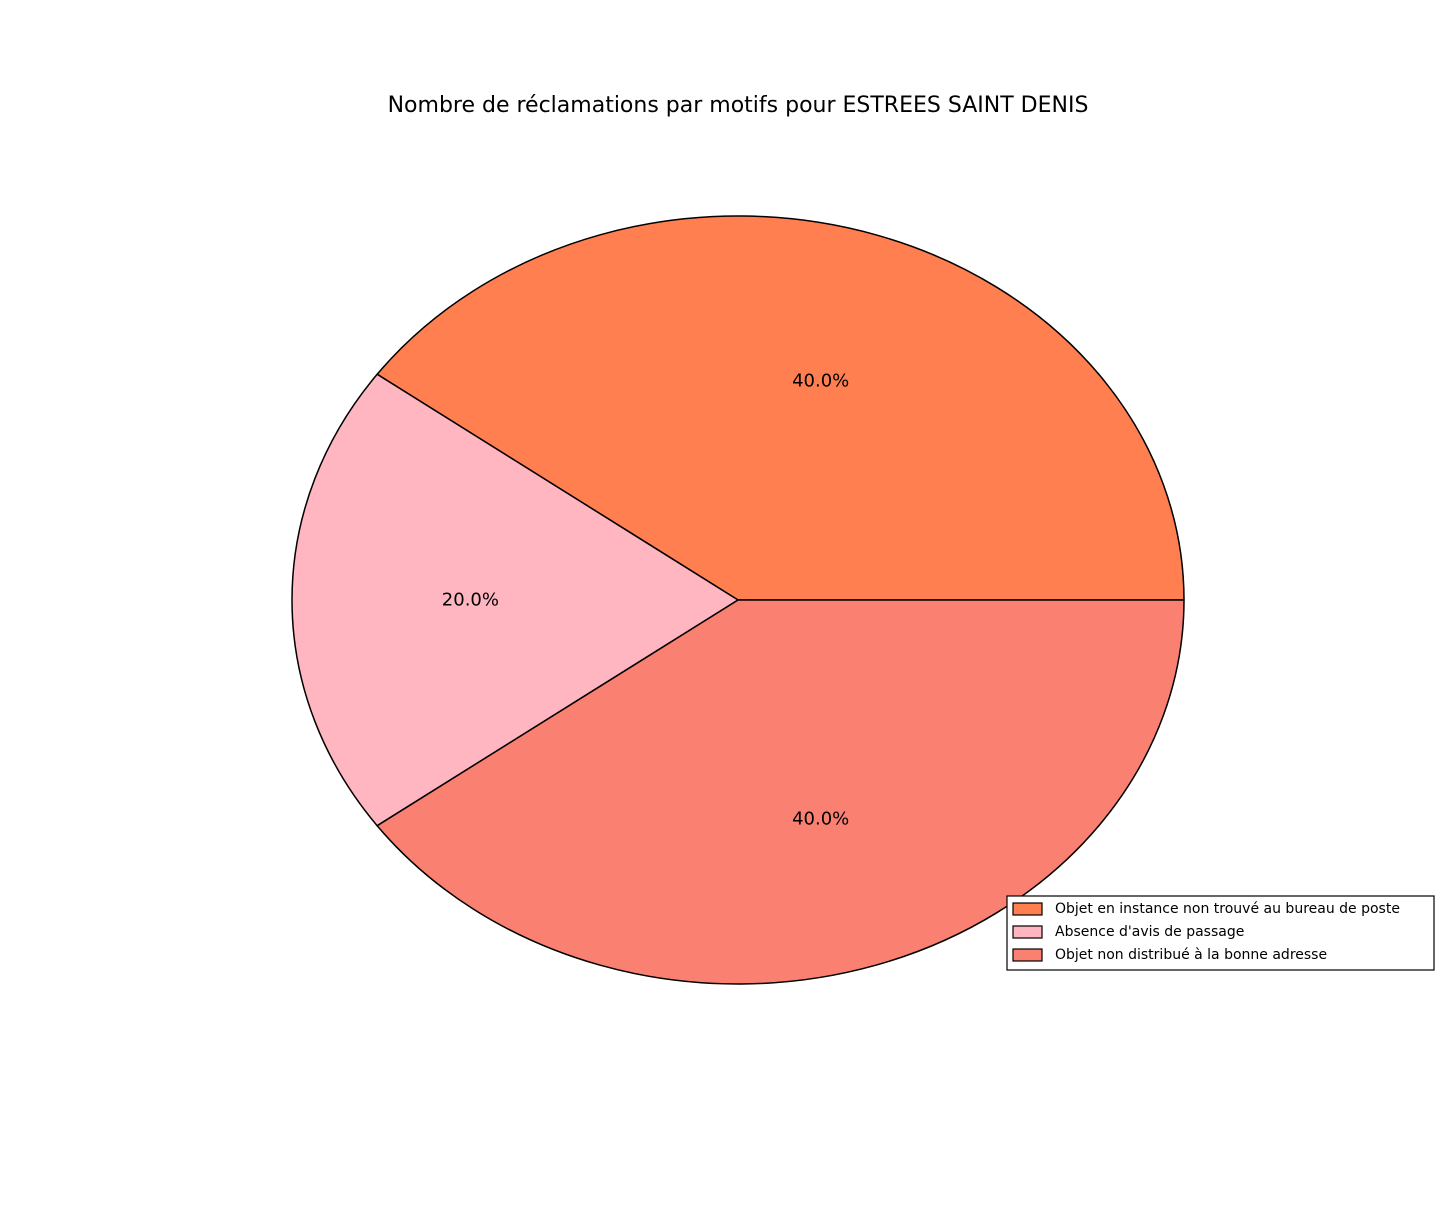 Image resolution: width=1440 pixels, height=1205 pixels. What do you see at coordinates (470, 600) in the screenshot?
I see `slice-percent-label: 20.0%` at bounding box center [470, 600].